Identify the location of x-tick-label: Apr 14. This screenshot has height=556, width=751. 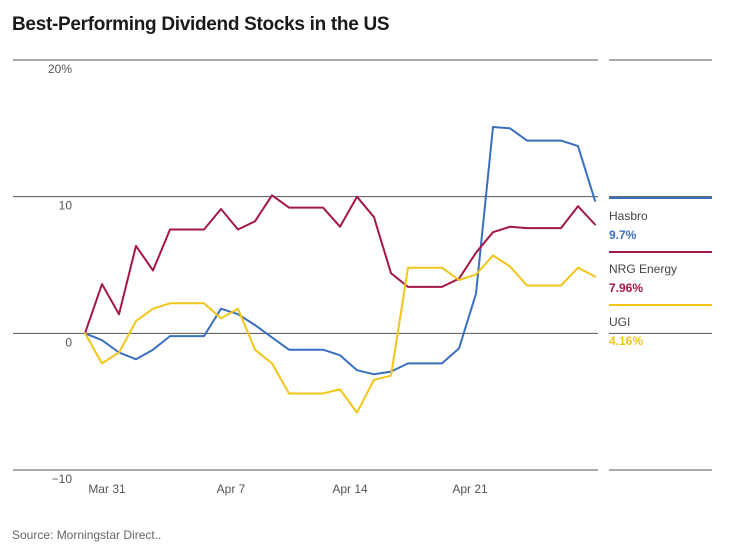
(350, 489).